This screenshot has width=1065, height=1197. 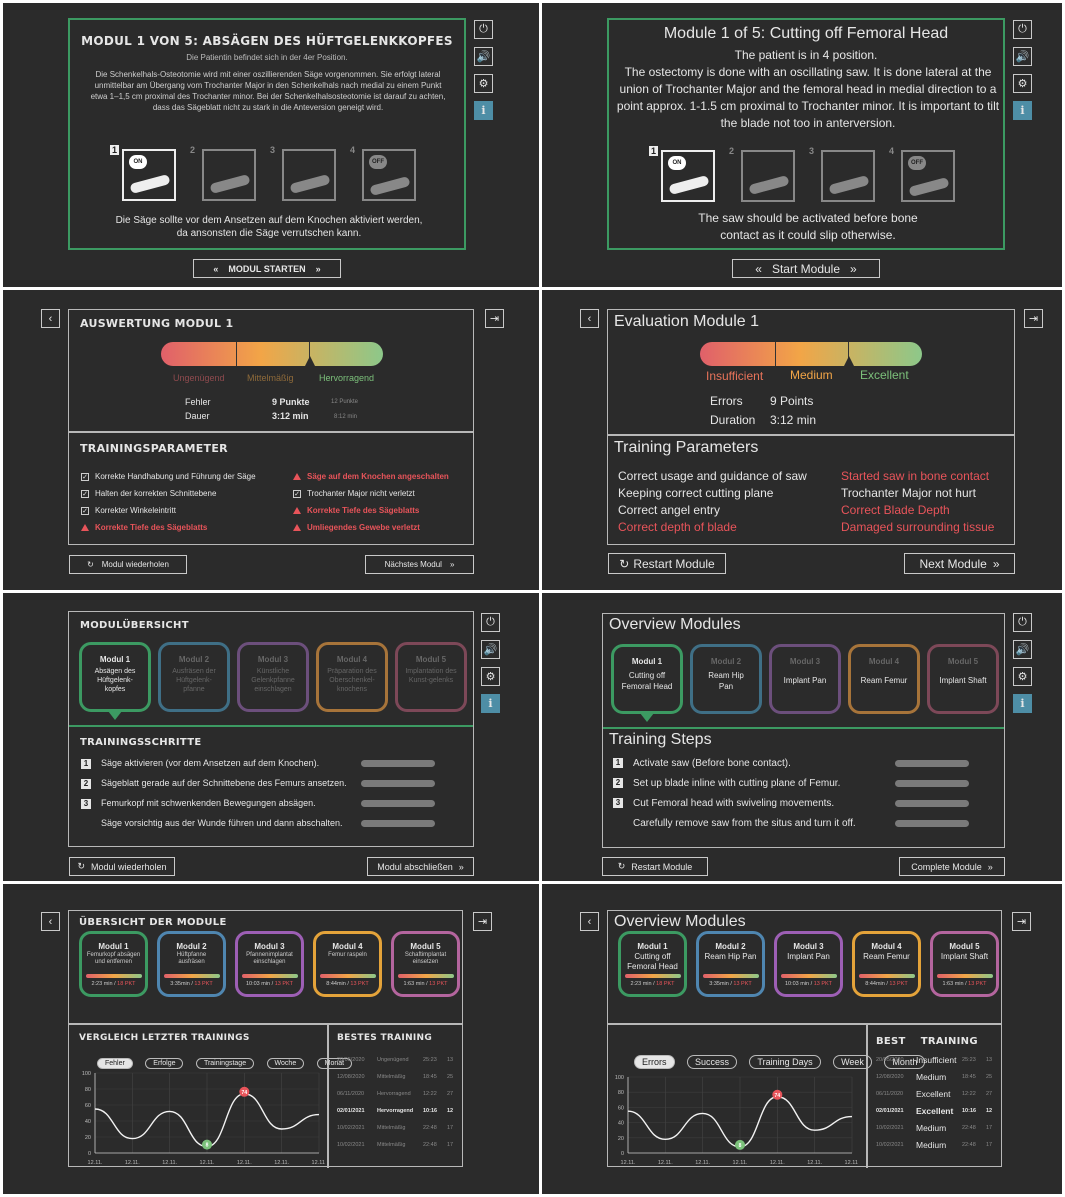 I want to click on filter-week: Woche, so click(x=285, y=1063).